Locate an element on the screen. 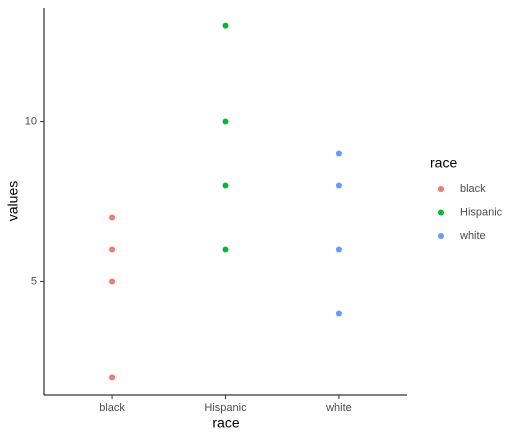 This screenshot has width=520, height=438. legend-title: race is located at coordinates (443, 163).